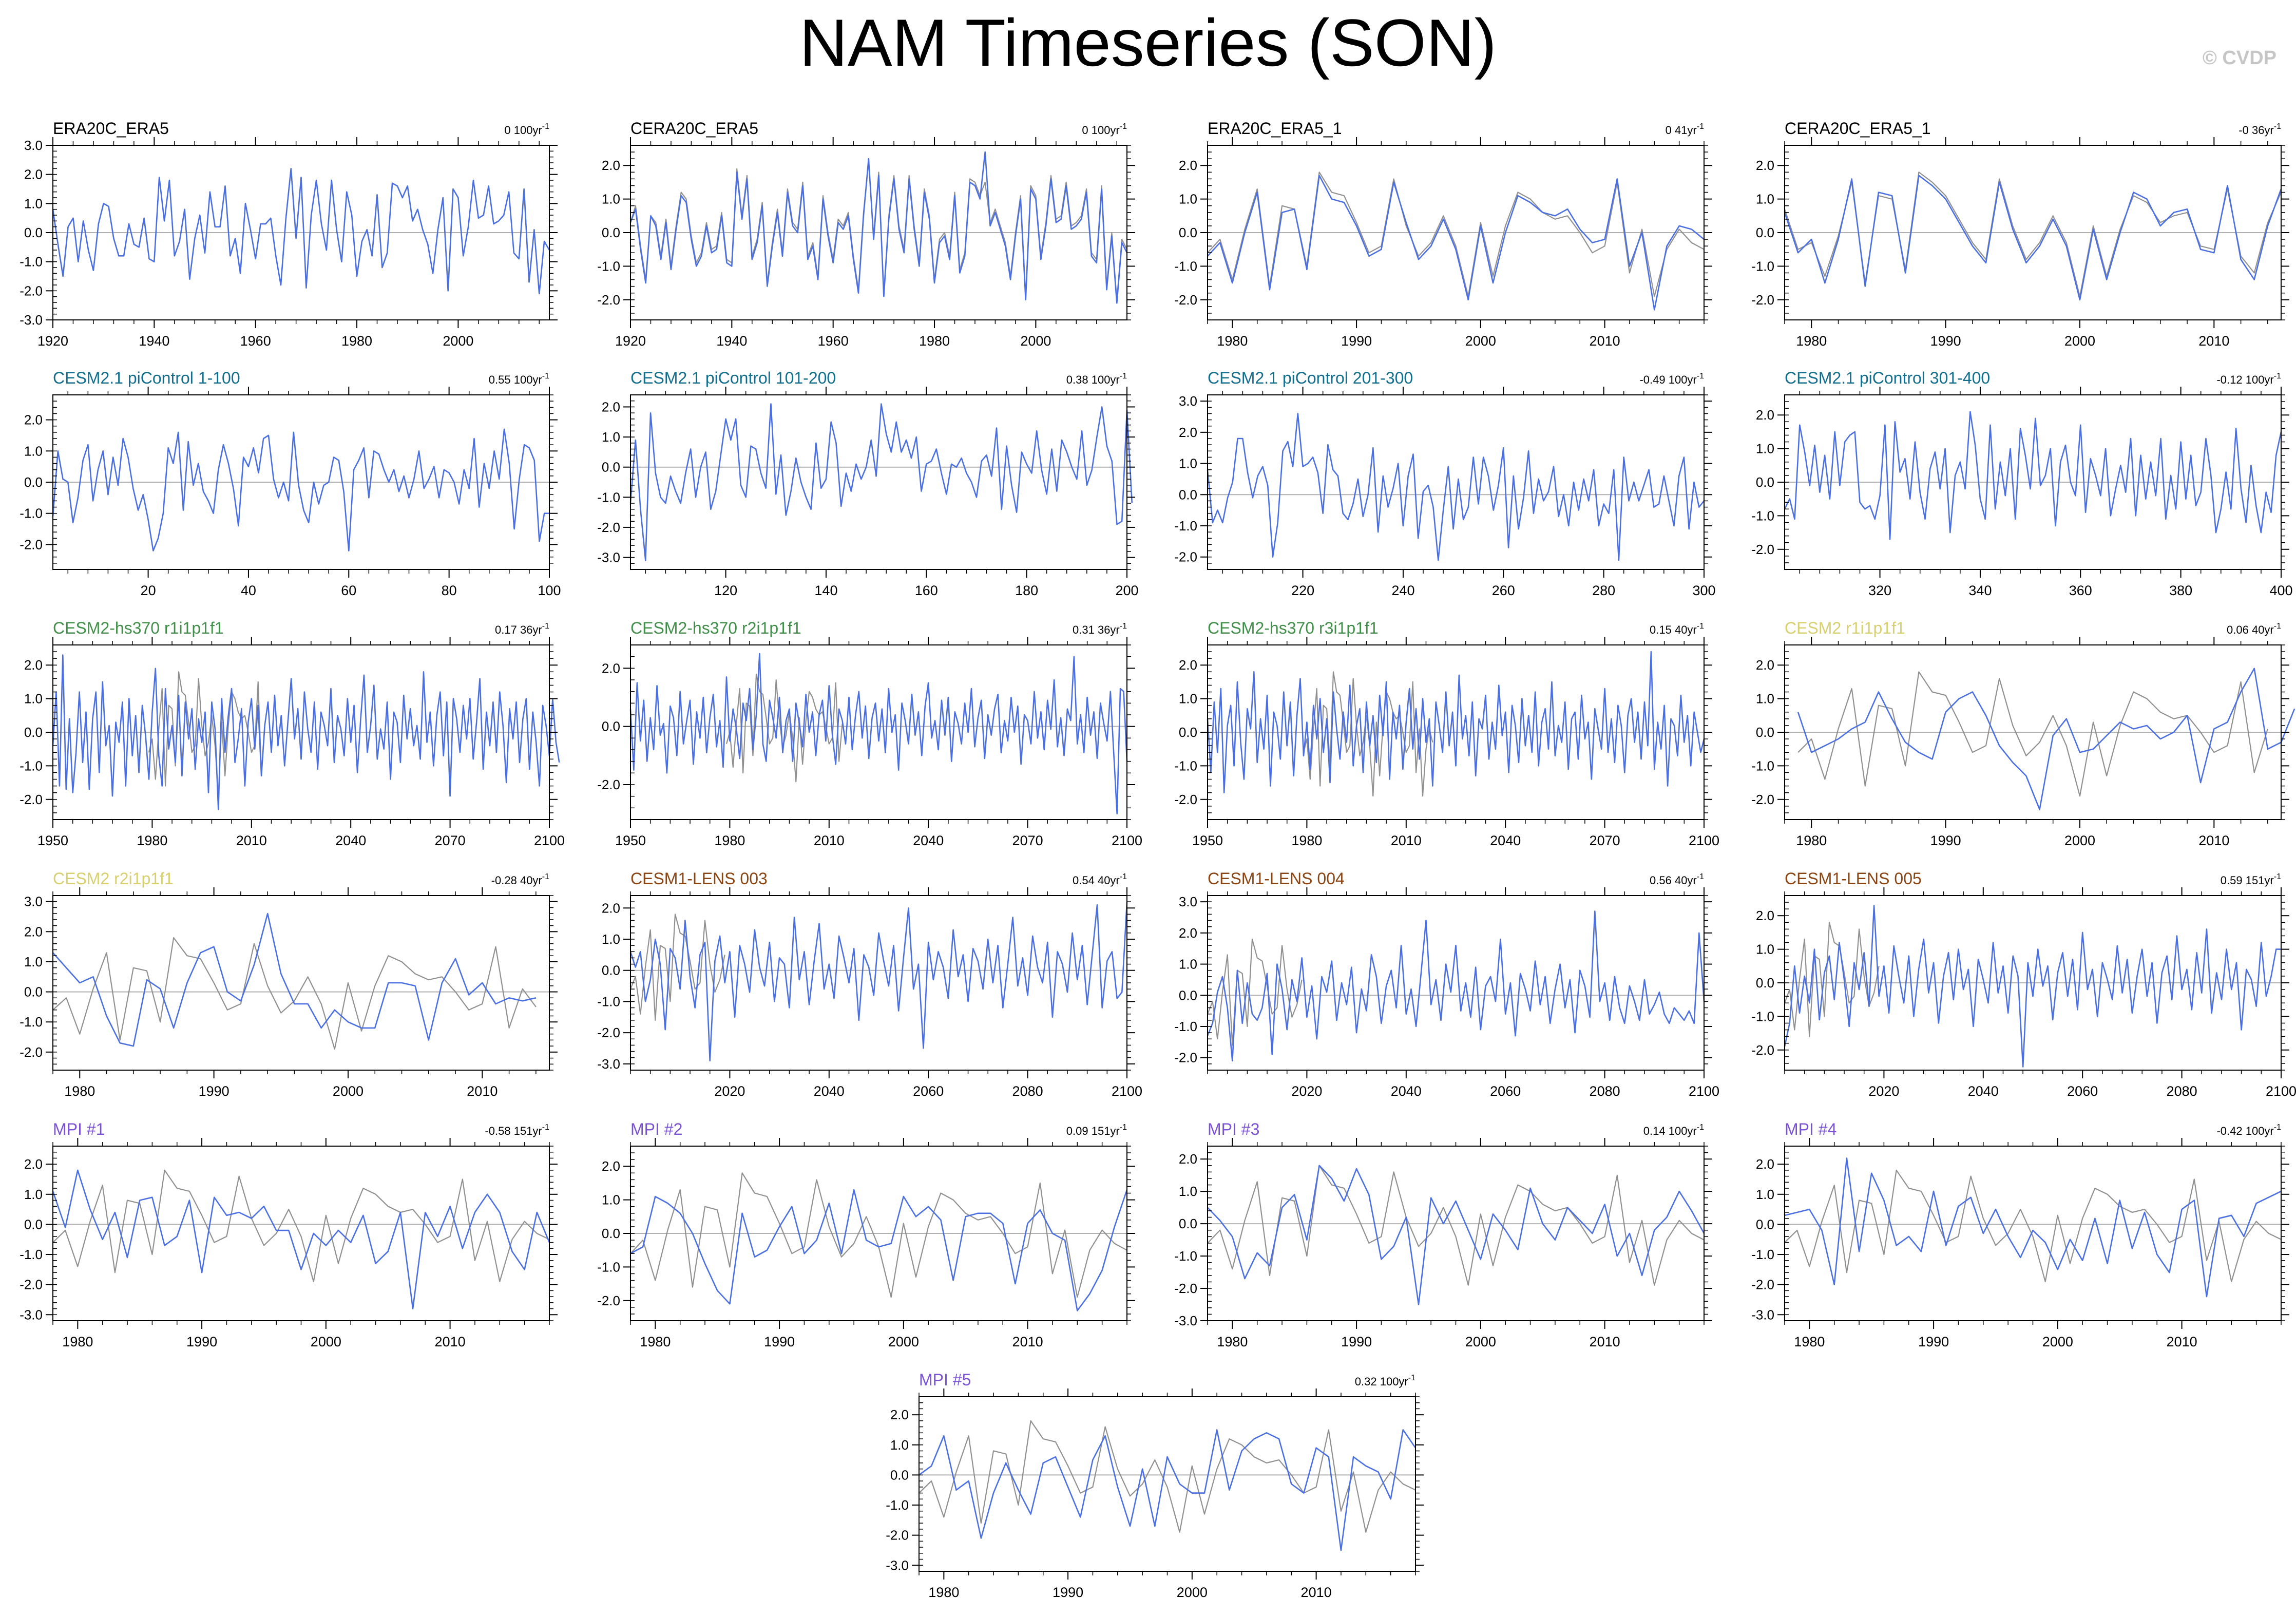 Image resolution: width=2296 pixels, height=1617 pixels. I want to click on panel-trend: 0.55 100yr-1, so click(519, 379).